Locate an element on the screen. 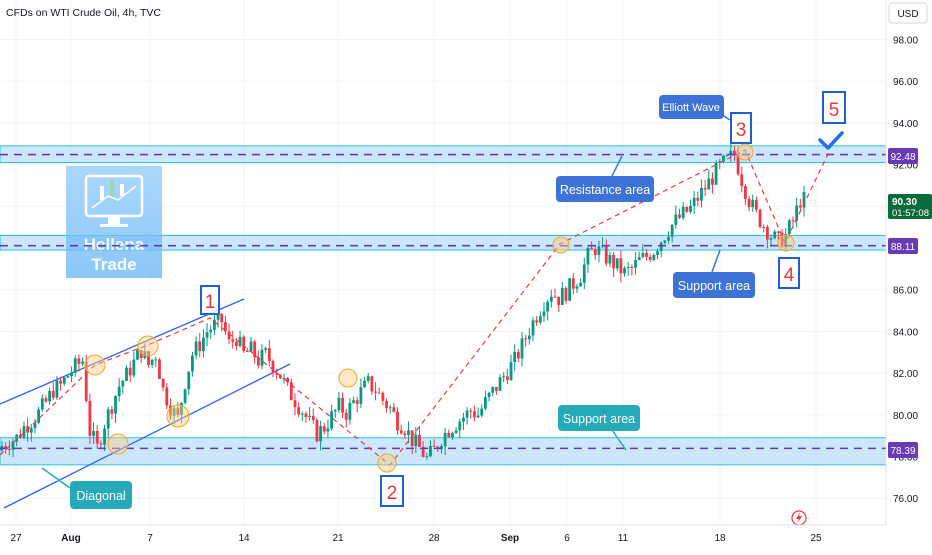 This screenshot has width=932, height=555. elliott-wave-label: Elliott Wave is located at coordinates (695, 108).